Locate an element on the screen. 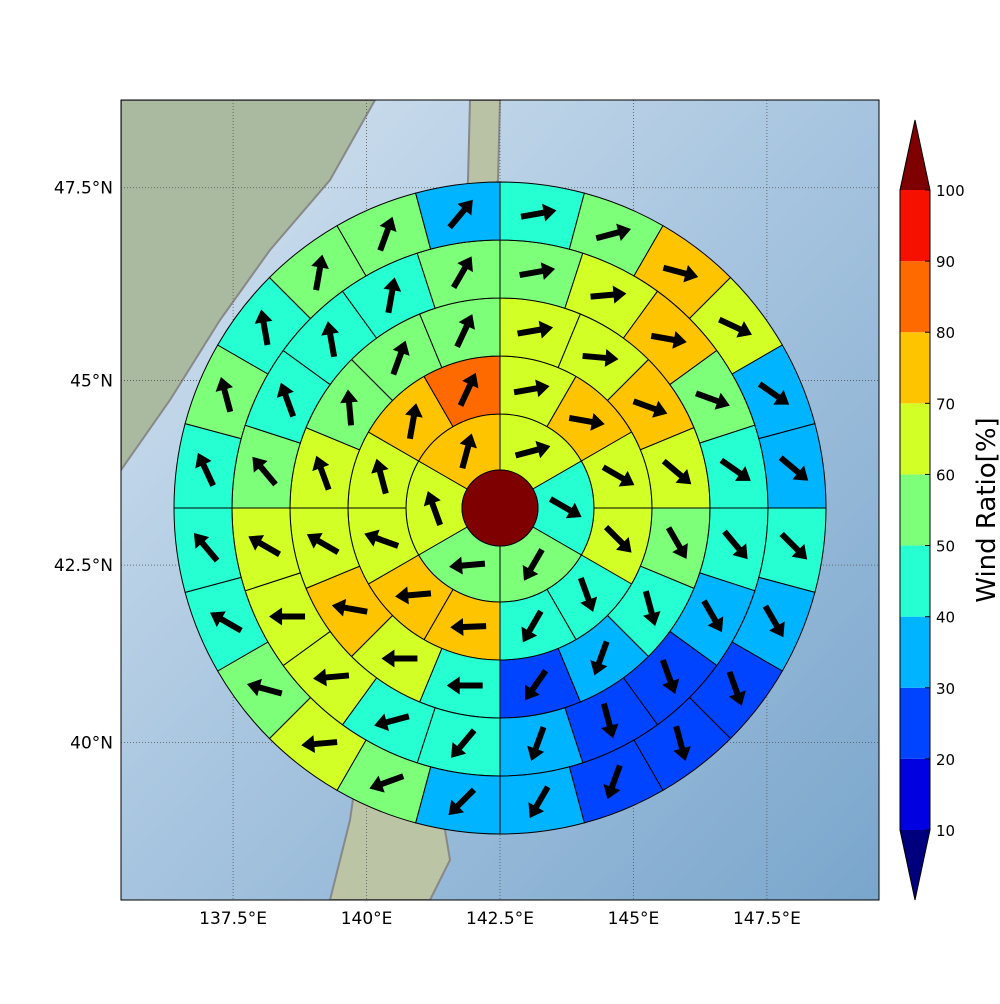 The height and width of the screenshot is (1004, 1000). x-tick-label: 145°E is located at coordinates (634, 919).